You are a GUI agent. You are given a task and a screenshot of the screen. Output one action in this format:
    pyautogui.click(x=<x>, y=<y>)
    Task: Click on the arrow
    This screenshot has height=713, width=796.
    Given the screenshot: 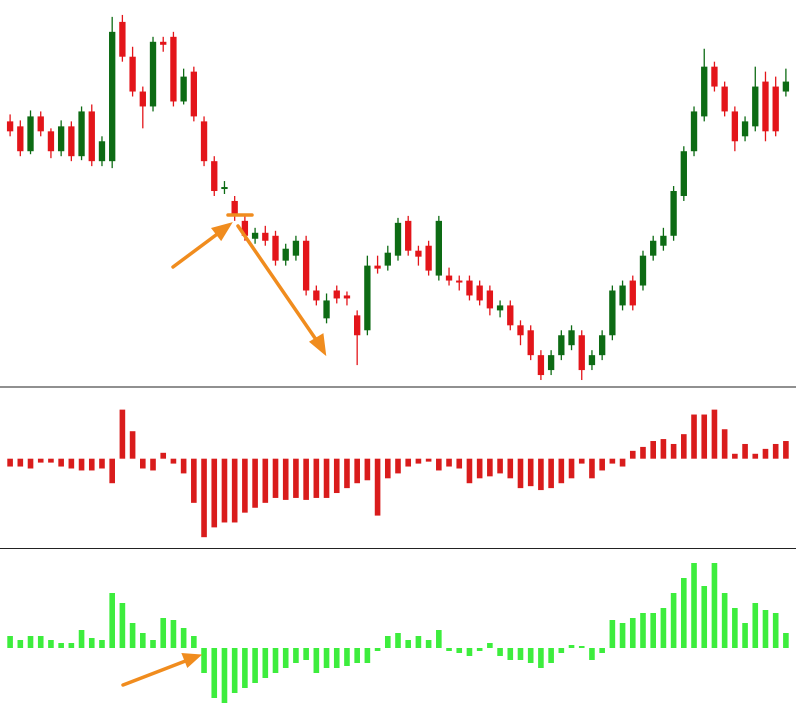 What is the action you would take?
    pyautogui.click(x=277, y=283)
    